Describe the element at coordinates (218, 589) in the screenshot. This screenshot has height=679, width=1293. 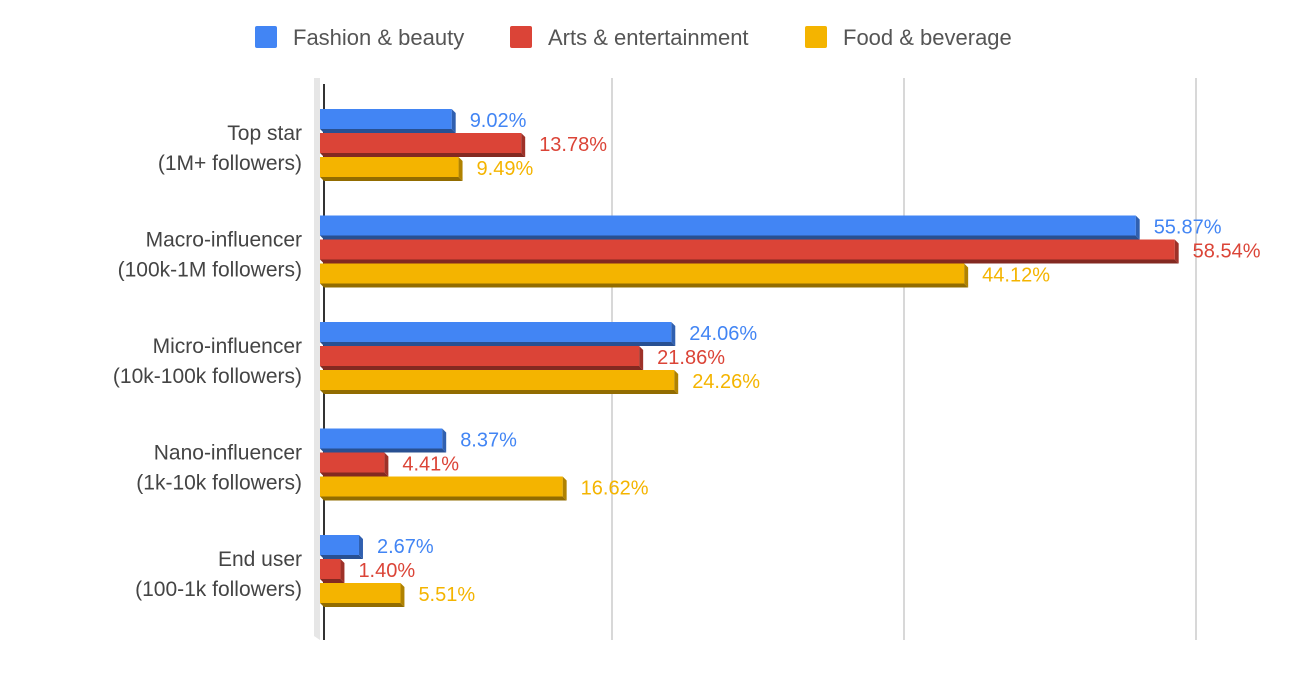
I see `category-sublabel: (100-1k followers)` at that location.